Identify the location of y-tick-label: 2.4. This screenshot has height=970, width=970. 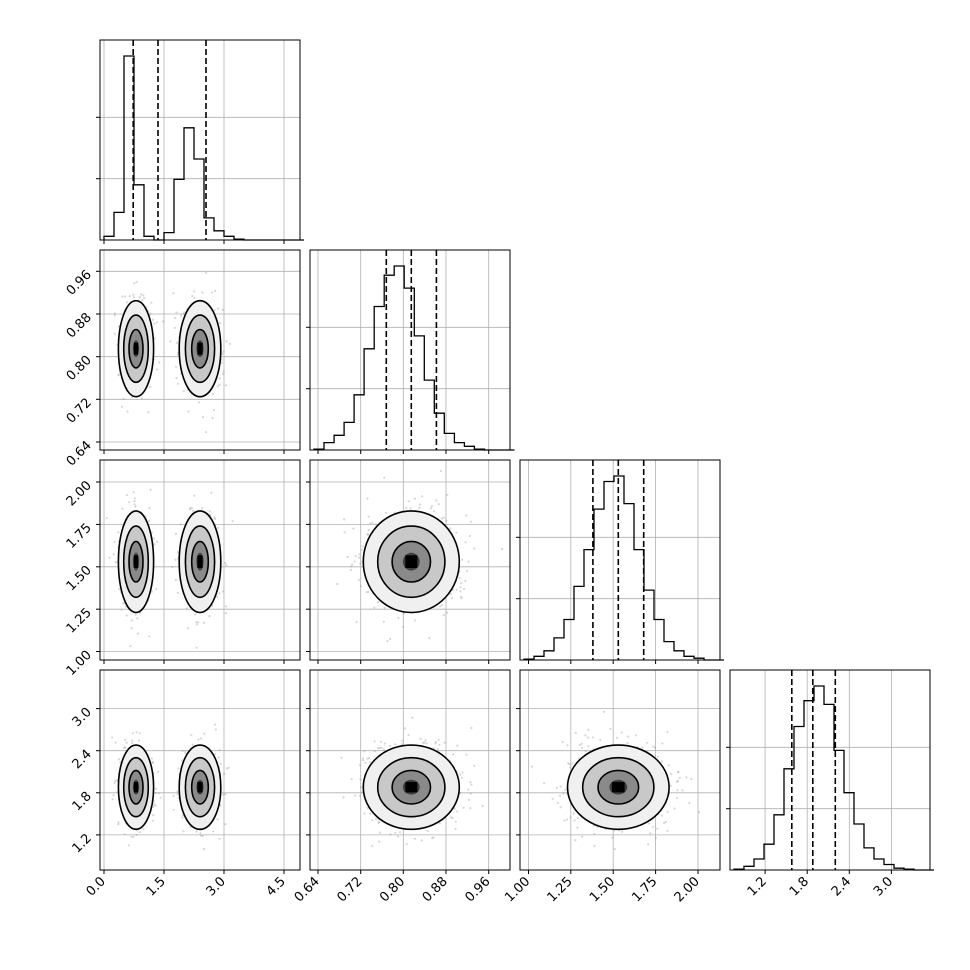
(82, 759).